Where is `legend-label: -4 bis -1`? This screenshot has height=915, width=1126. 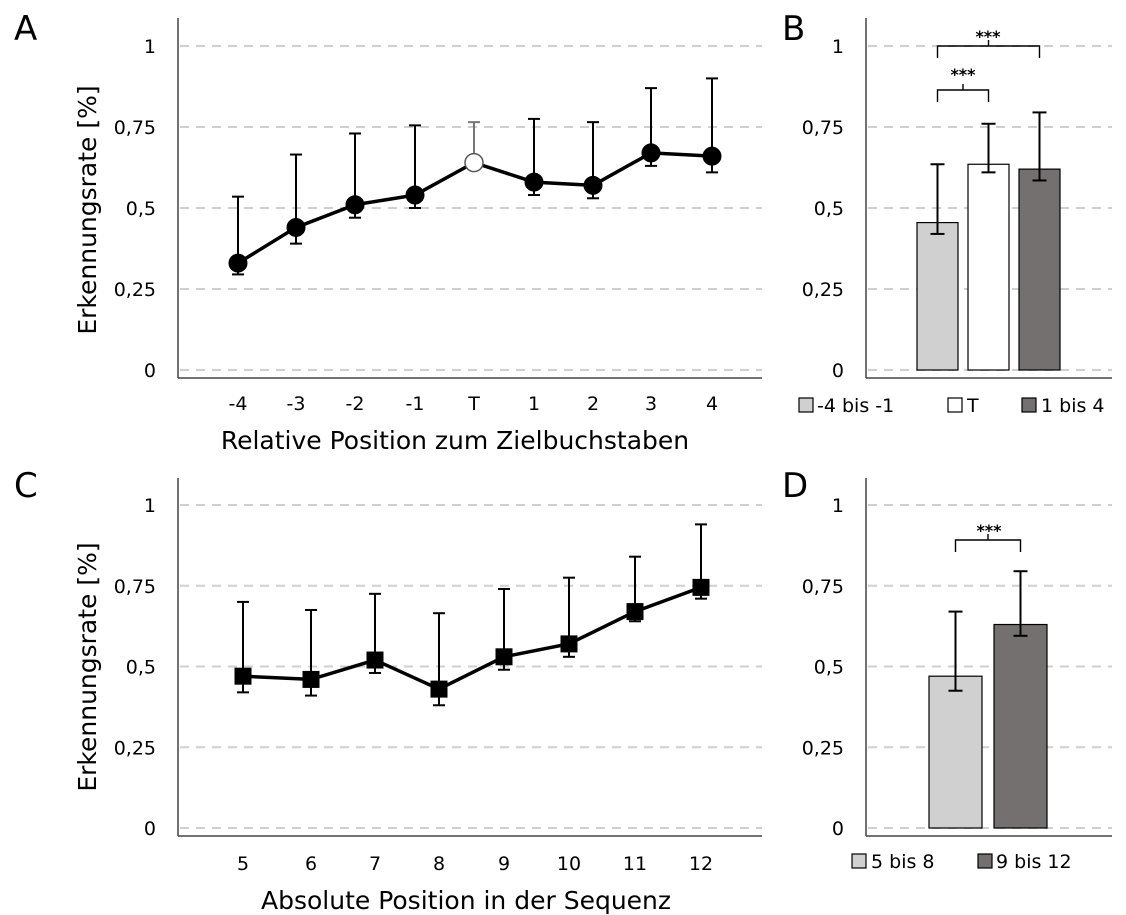 legend-label: -4 bis -1 is located at coordinates (855, 406).